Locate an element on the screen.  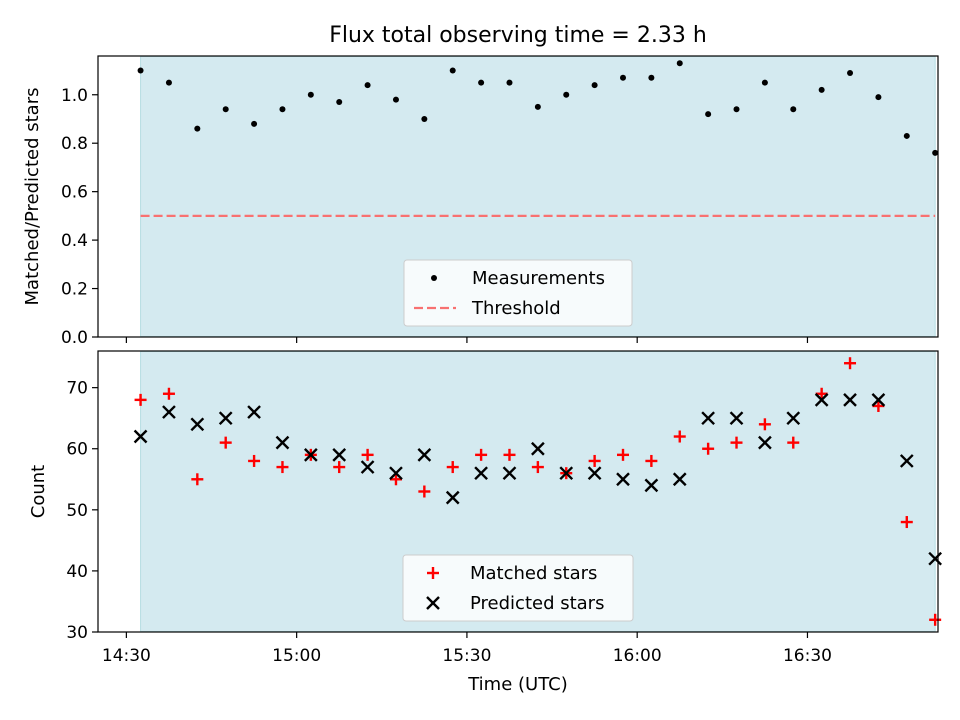
bottom-ytick-label: 60 is located at coordinates (77, 450).